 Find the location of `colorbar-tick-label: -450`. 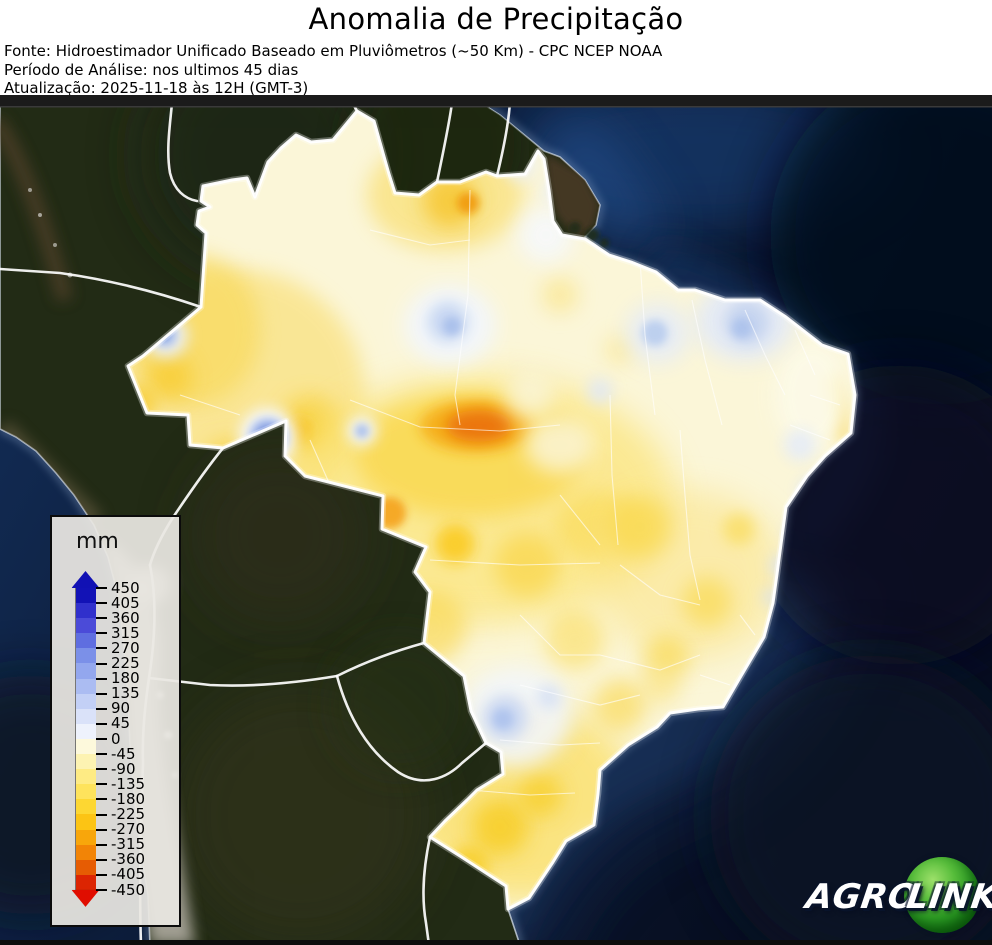

colorbar-tick-label: -450 is located at coordinates (128, 889).